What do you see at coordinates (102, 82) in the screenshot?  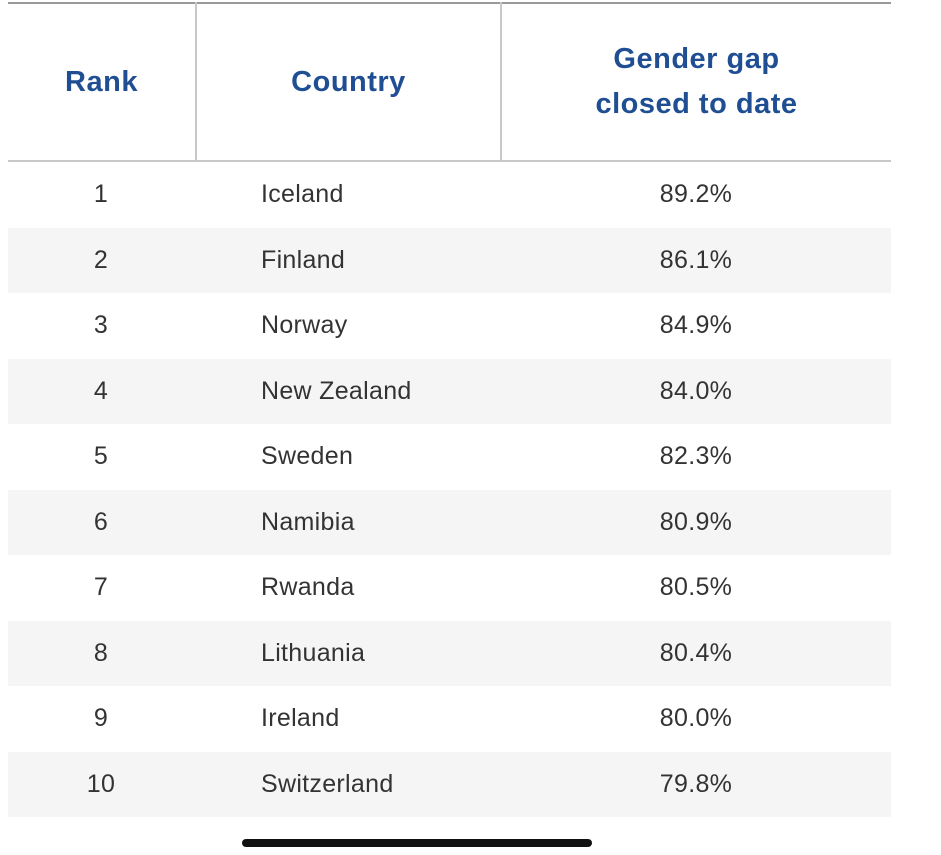 I see `header-rank: Rank` at bounding box center [102, 82].